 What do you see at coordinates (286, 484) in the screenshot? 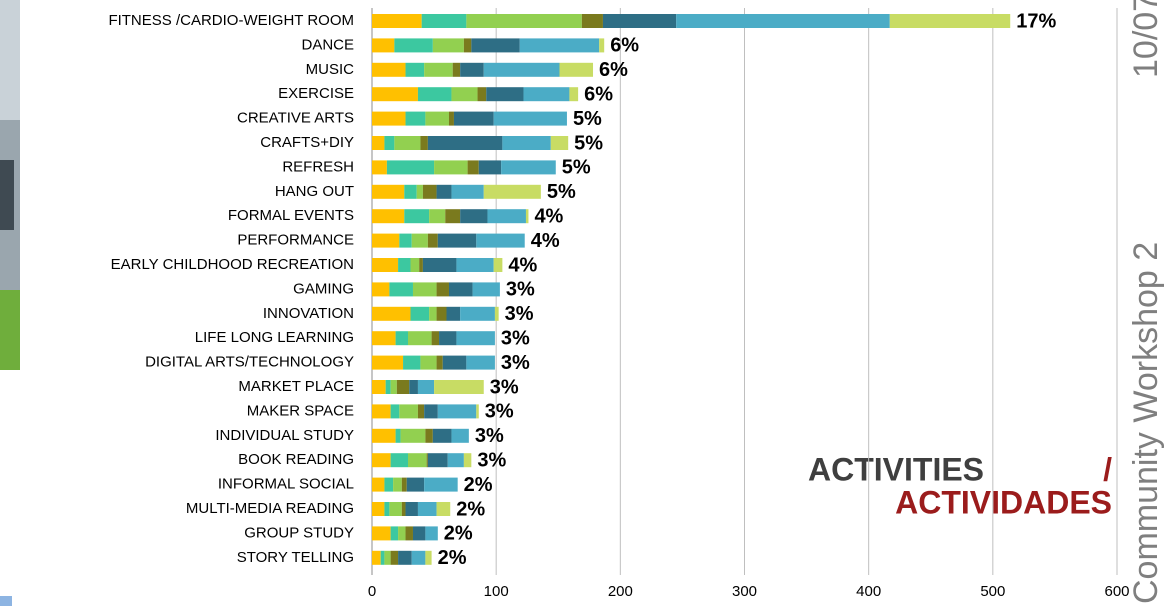
I see `category-label: INFORMAL SOCIAL` at bounding box center [286, 484].